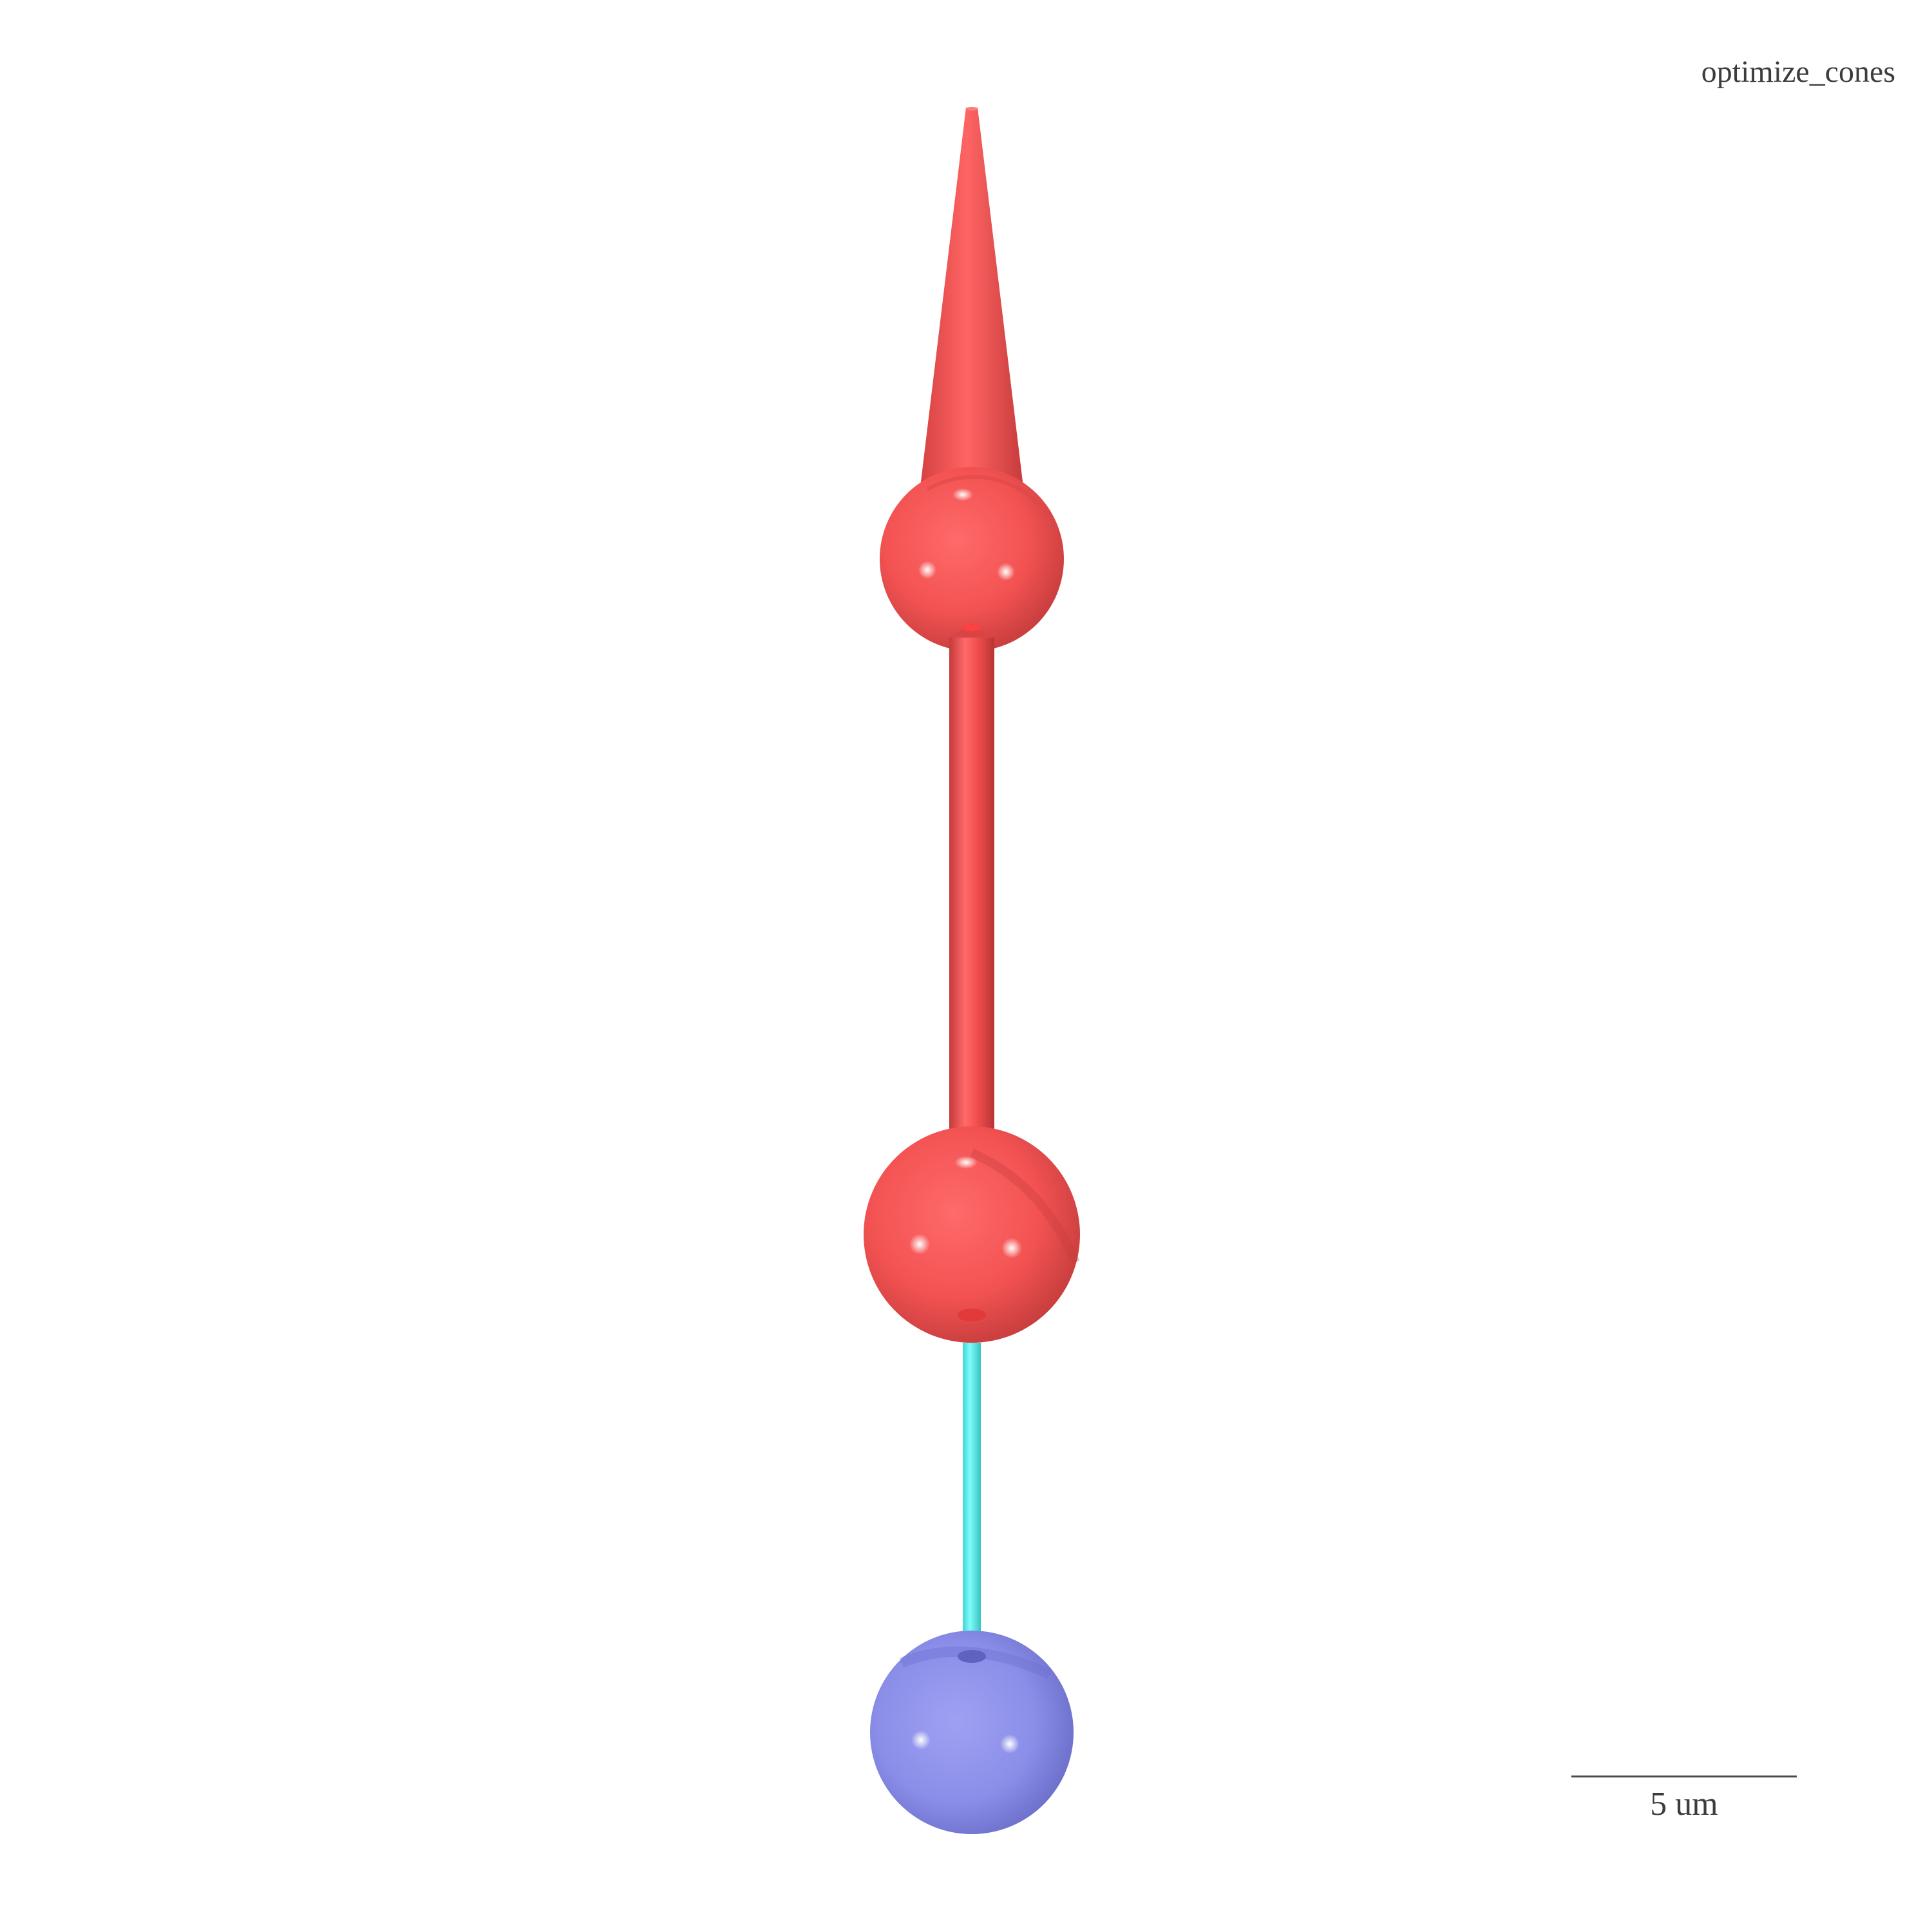 This screenshot has width=1932, height=1932. What do you see at coordinates (972, 297) in the screenshot?
I see `apical-cone` at bounding box center [972, 297].